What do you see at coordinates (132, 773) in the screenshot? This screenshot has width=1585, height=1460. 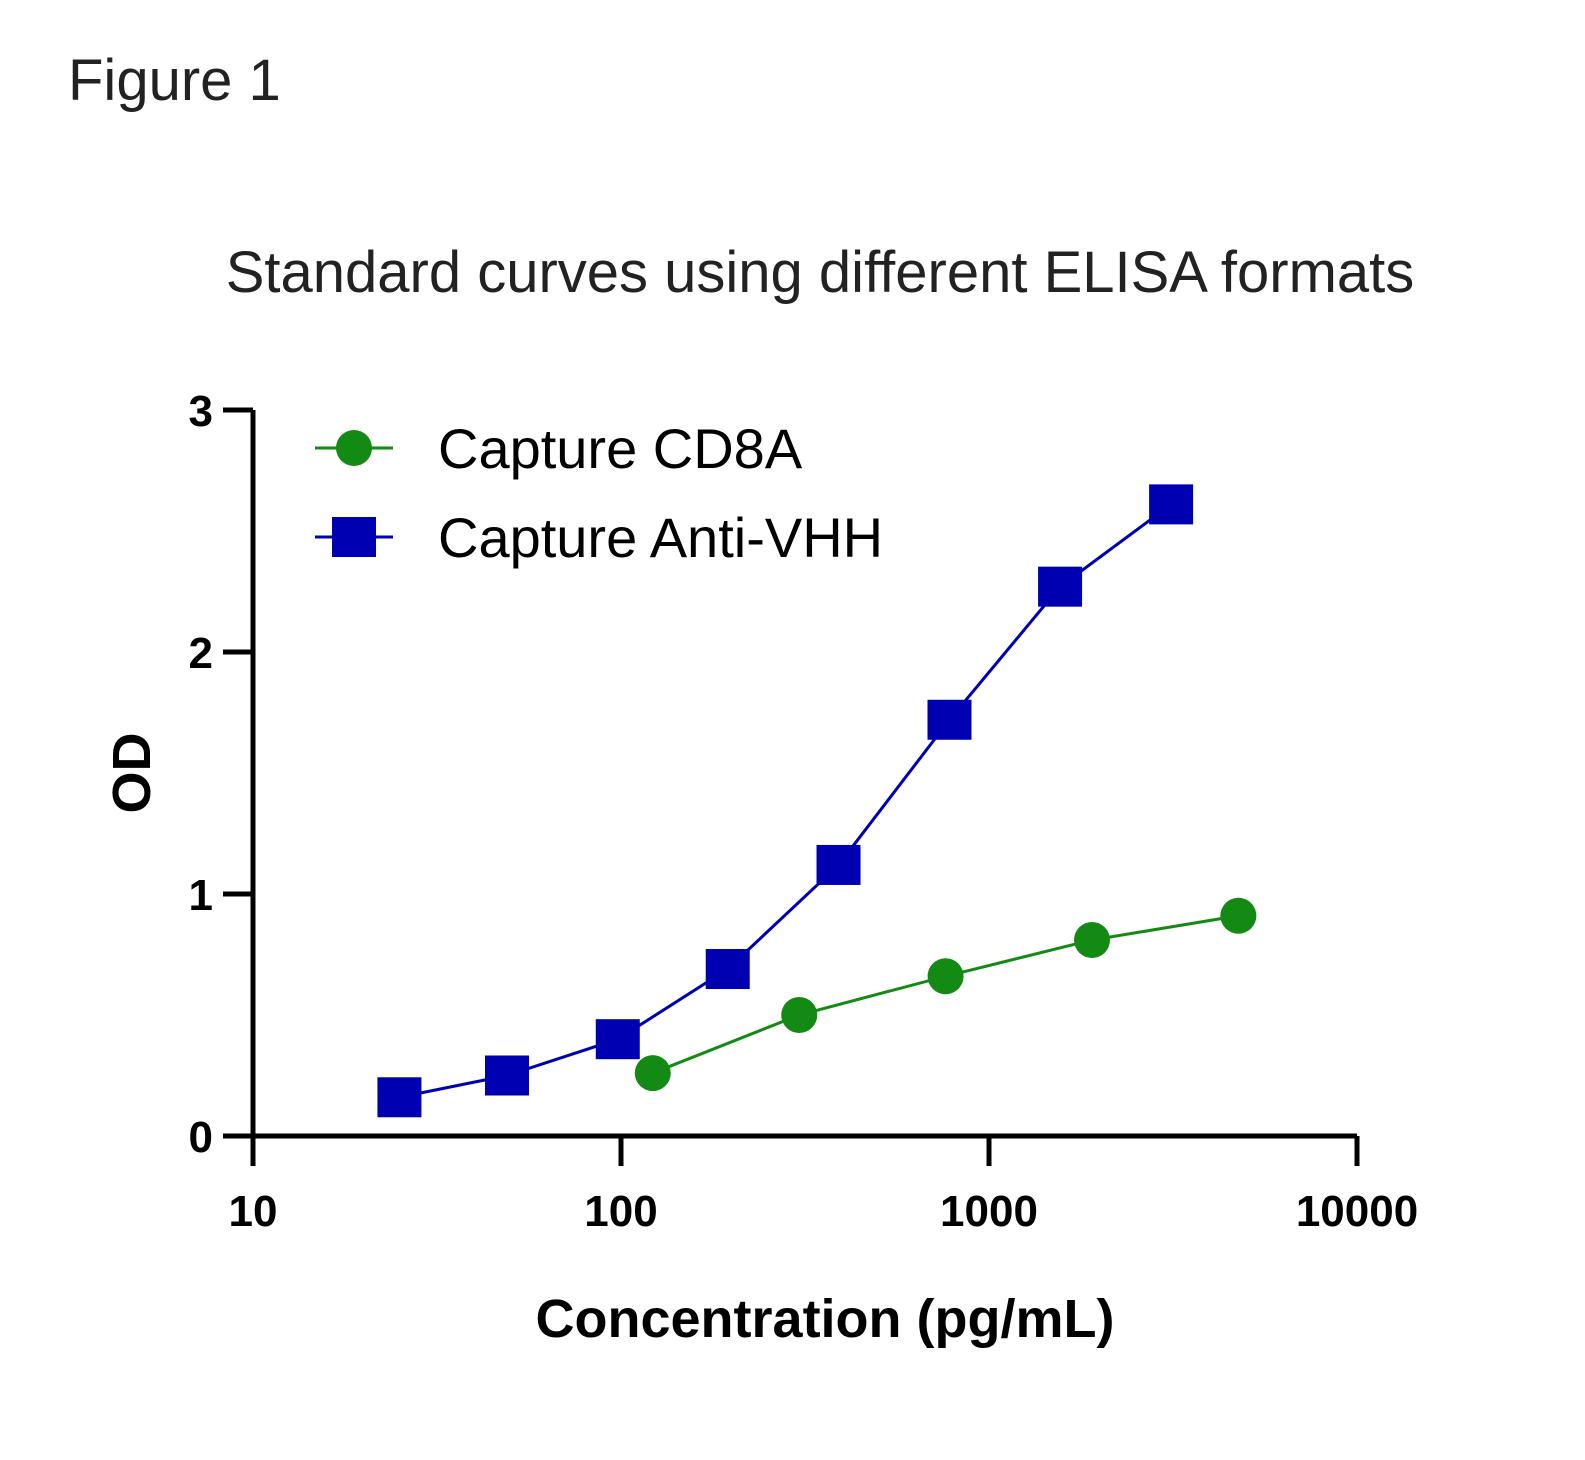 I see `y-axis-title: OD` at bounding box center [132, 773].